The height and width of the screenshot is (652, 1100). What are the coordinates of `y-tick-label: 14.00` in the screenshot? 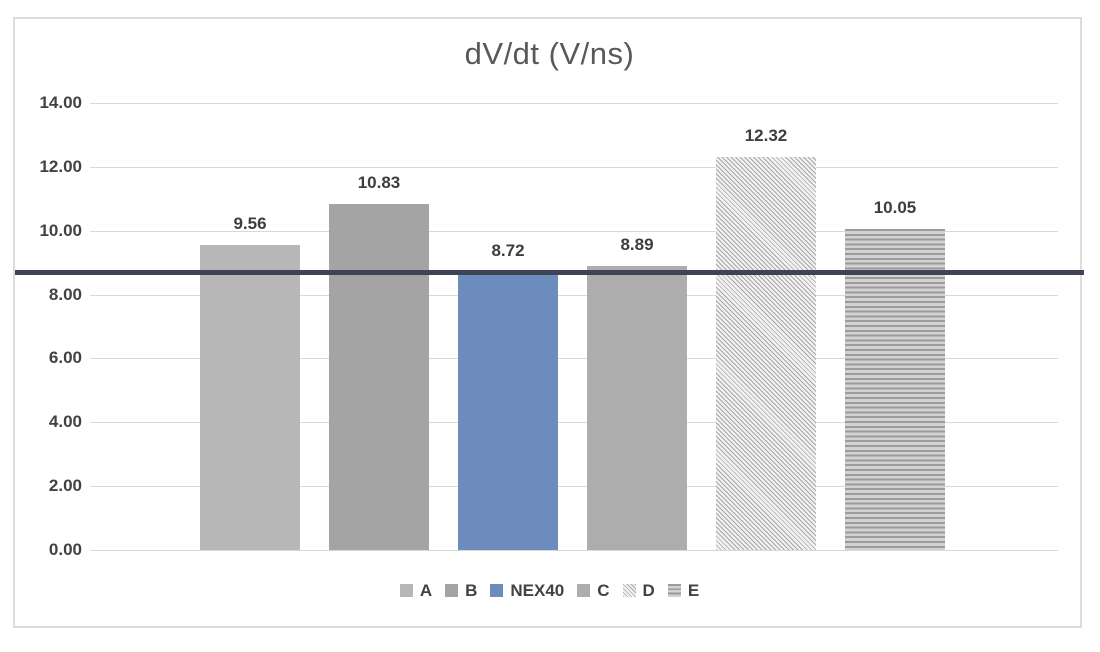 It's located at (60, 102).